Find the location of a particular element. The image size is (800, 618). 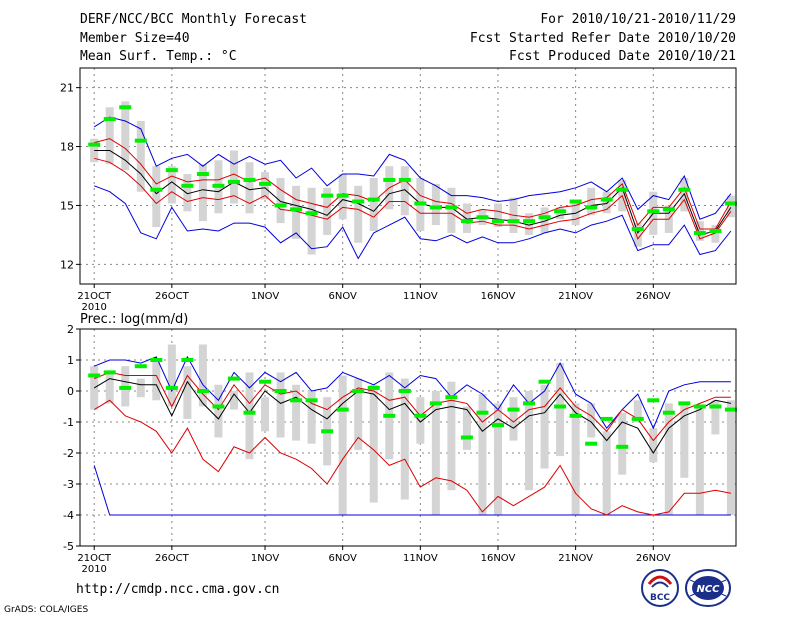

ncc-logo-text: NCC is located at coordinates (708, 589).